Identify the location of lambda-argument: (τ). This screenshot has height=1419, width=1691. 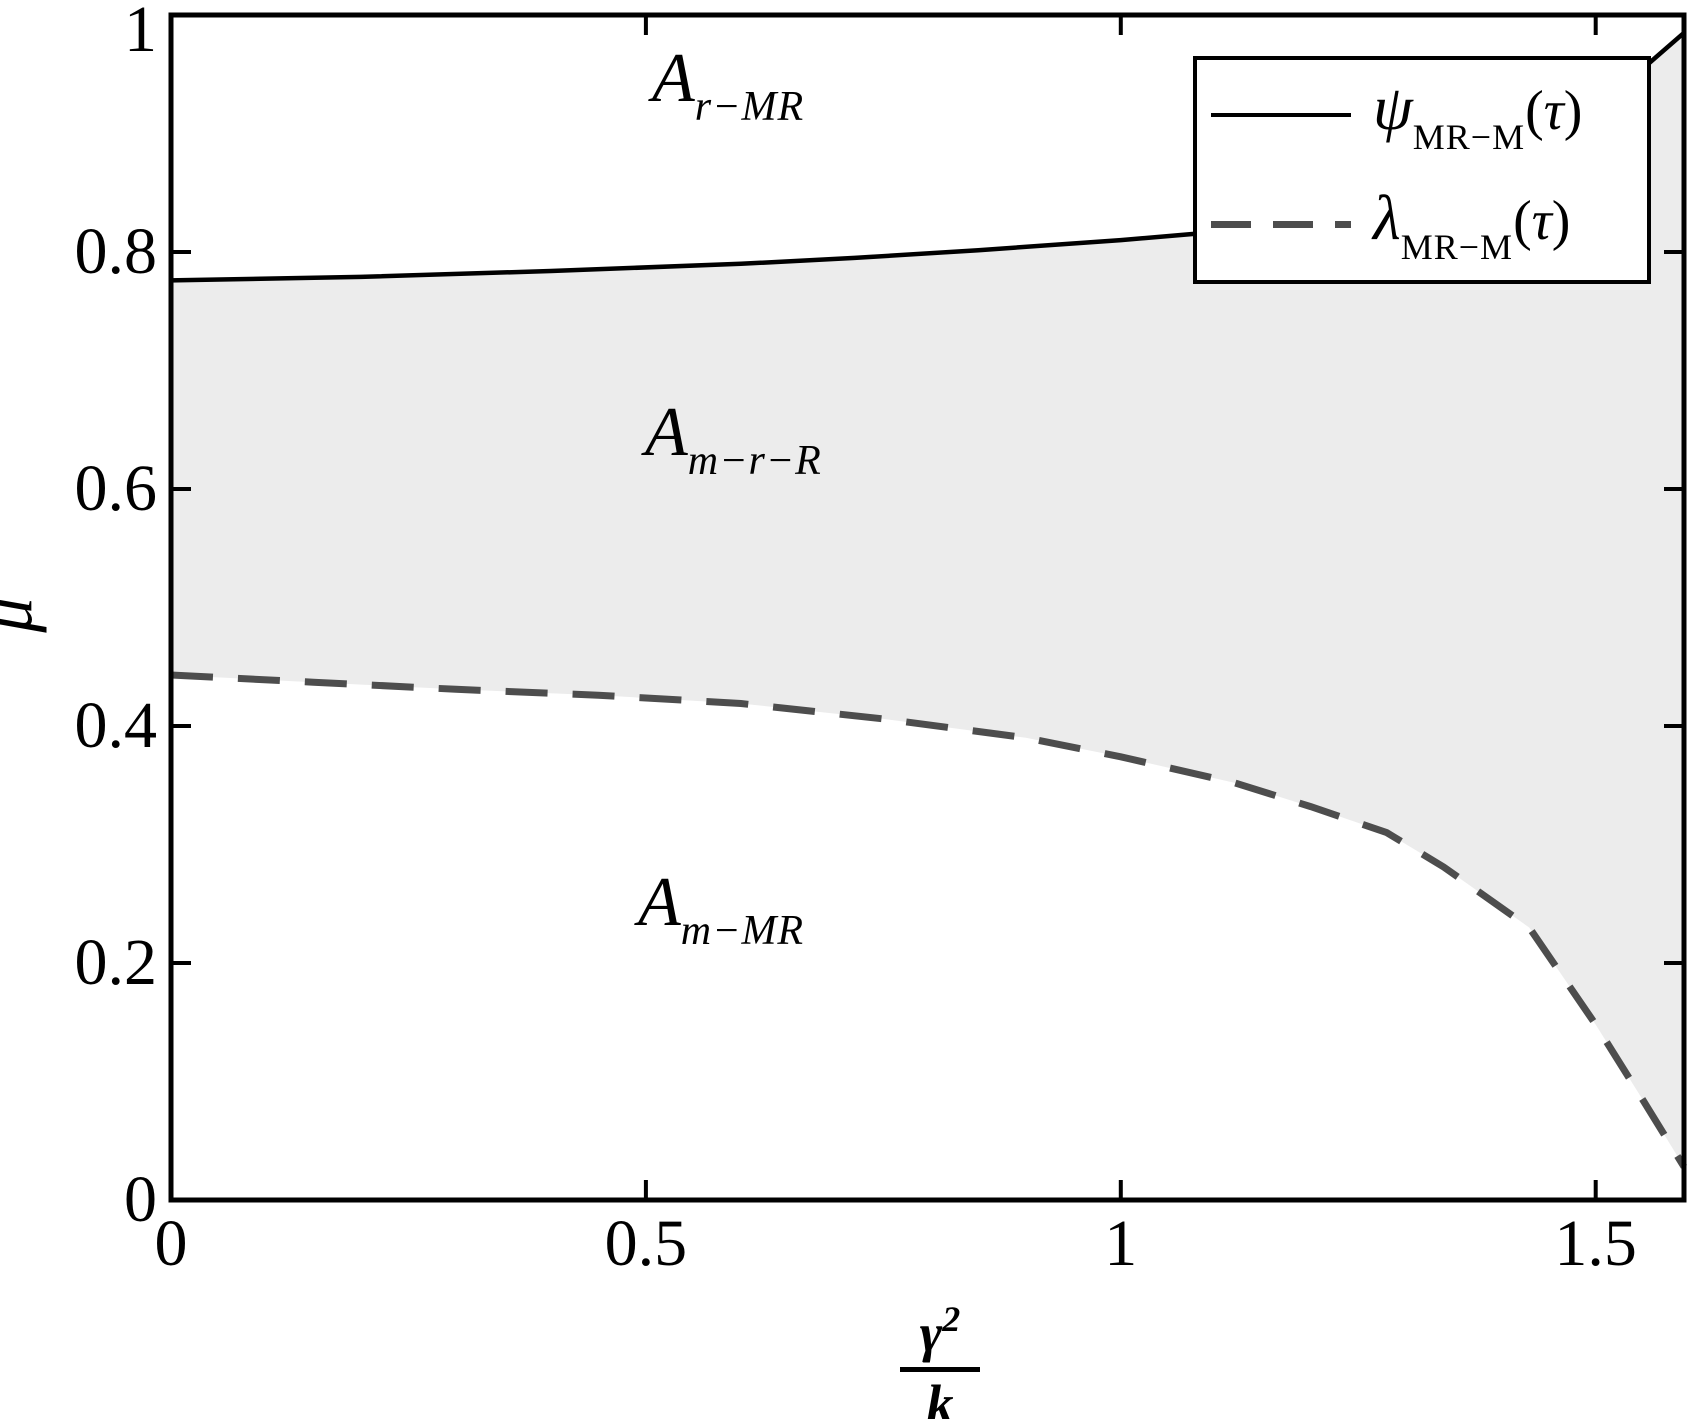
(1542, 220).